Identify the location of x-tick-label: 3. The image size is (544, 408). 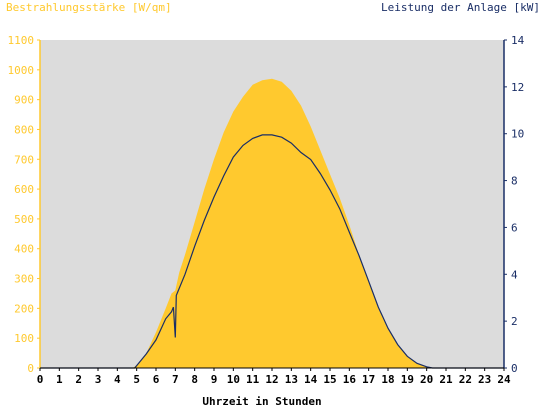
(98, 379).